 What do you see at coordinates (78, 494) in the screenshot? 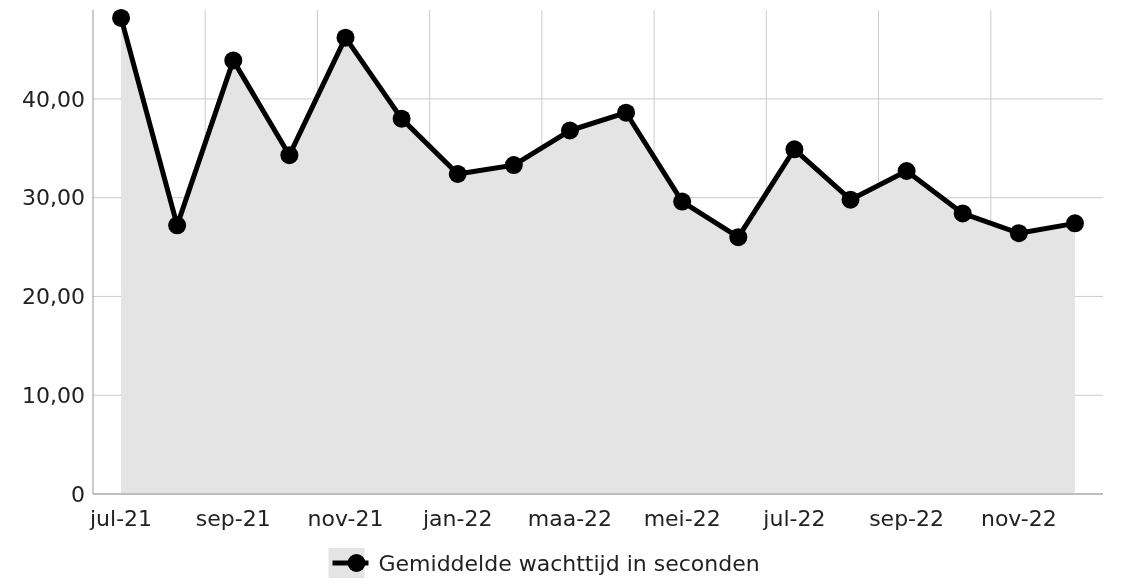
I see `y-tick-label: 0` at bounding box center [78, 494].